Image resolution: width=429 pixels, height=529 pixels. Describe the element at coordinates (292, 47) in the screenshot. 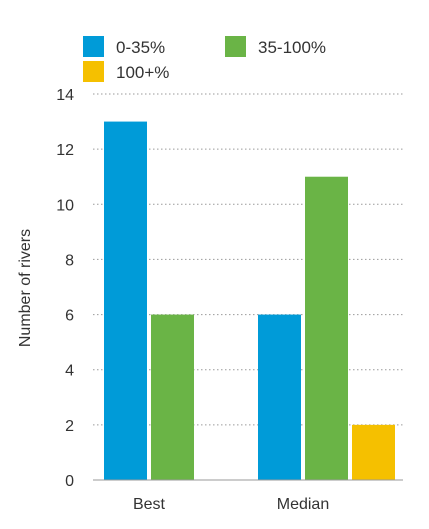

I see `legend-label: 35-100%` at that location.